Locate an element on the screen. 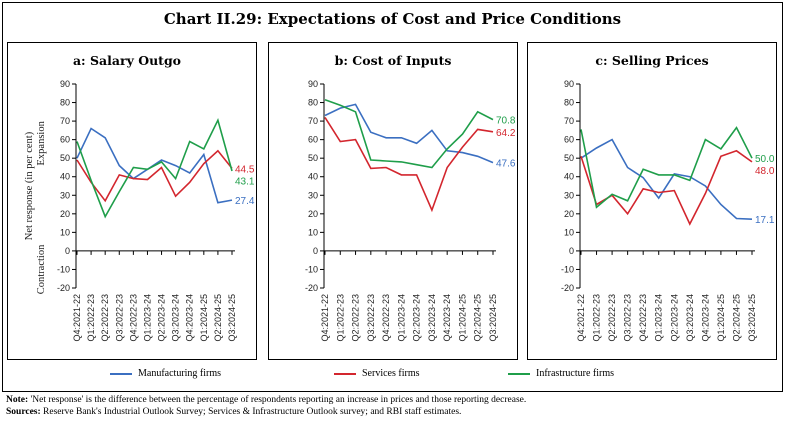  panel-title: c: Selling Prices is located at coordinates (651, 60).